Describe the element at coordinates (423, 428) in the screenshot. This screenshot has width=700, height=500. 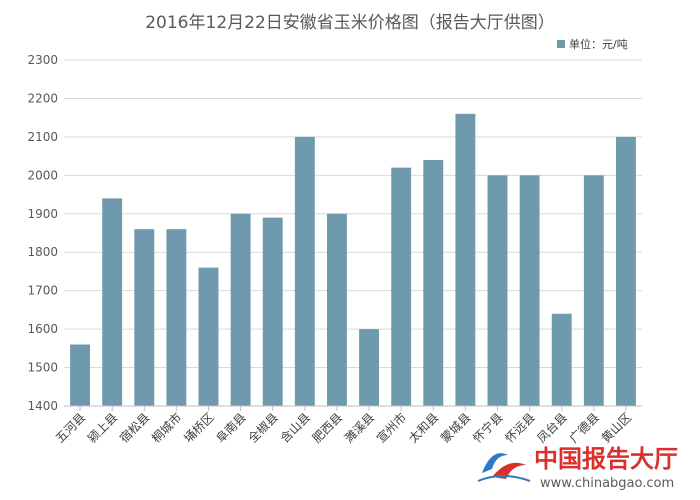
I see `x-tick-label: 太和县` at that location.